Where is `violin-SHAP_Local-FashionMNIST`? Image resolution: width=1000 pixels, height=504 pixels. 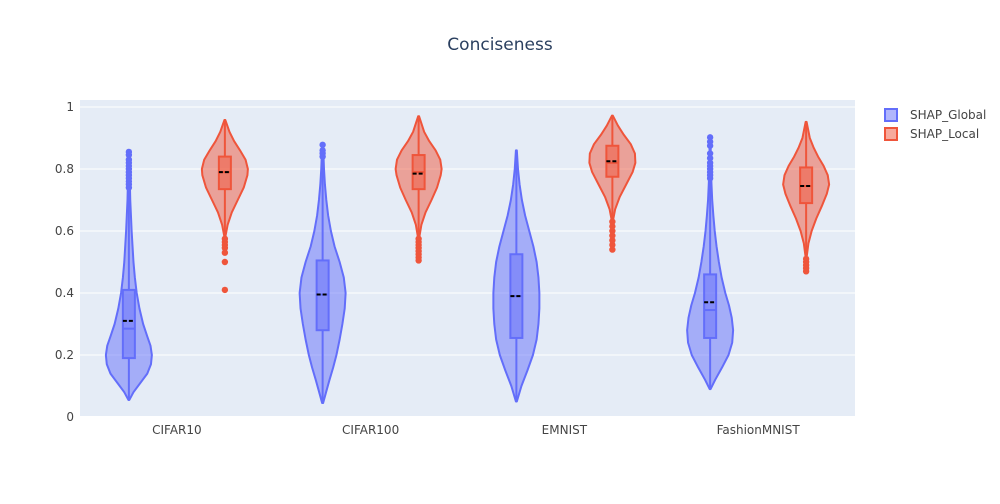 violin-SHAP_Local-FashionMNIST is located at coordinates (806, 197).